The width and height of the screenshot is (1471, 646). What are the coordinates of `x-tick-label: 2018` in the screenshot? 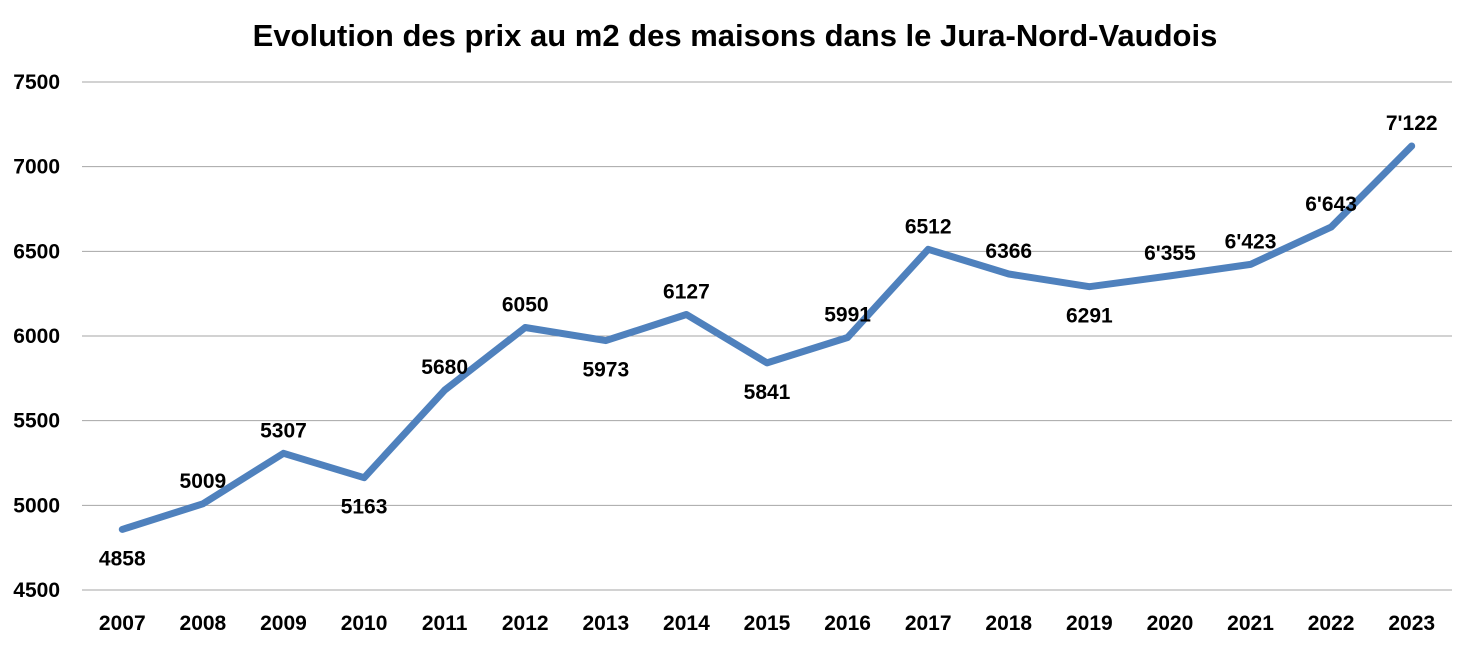 It's located at (1008, 623).